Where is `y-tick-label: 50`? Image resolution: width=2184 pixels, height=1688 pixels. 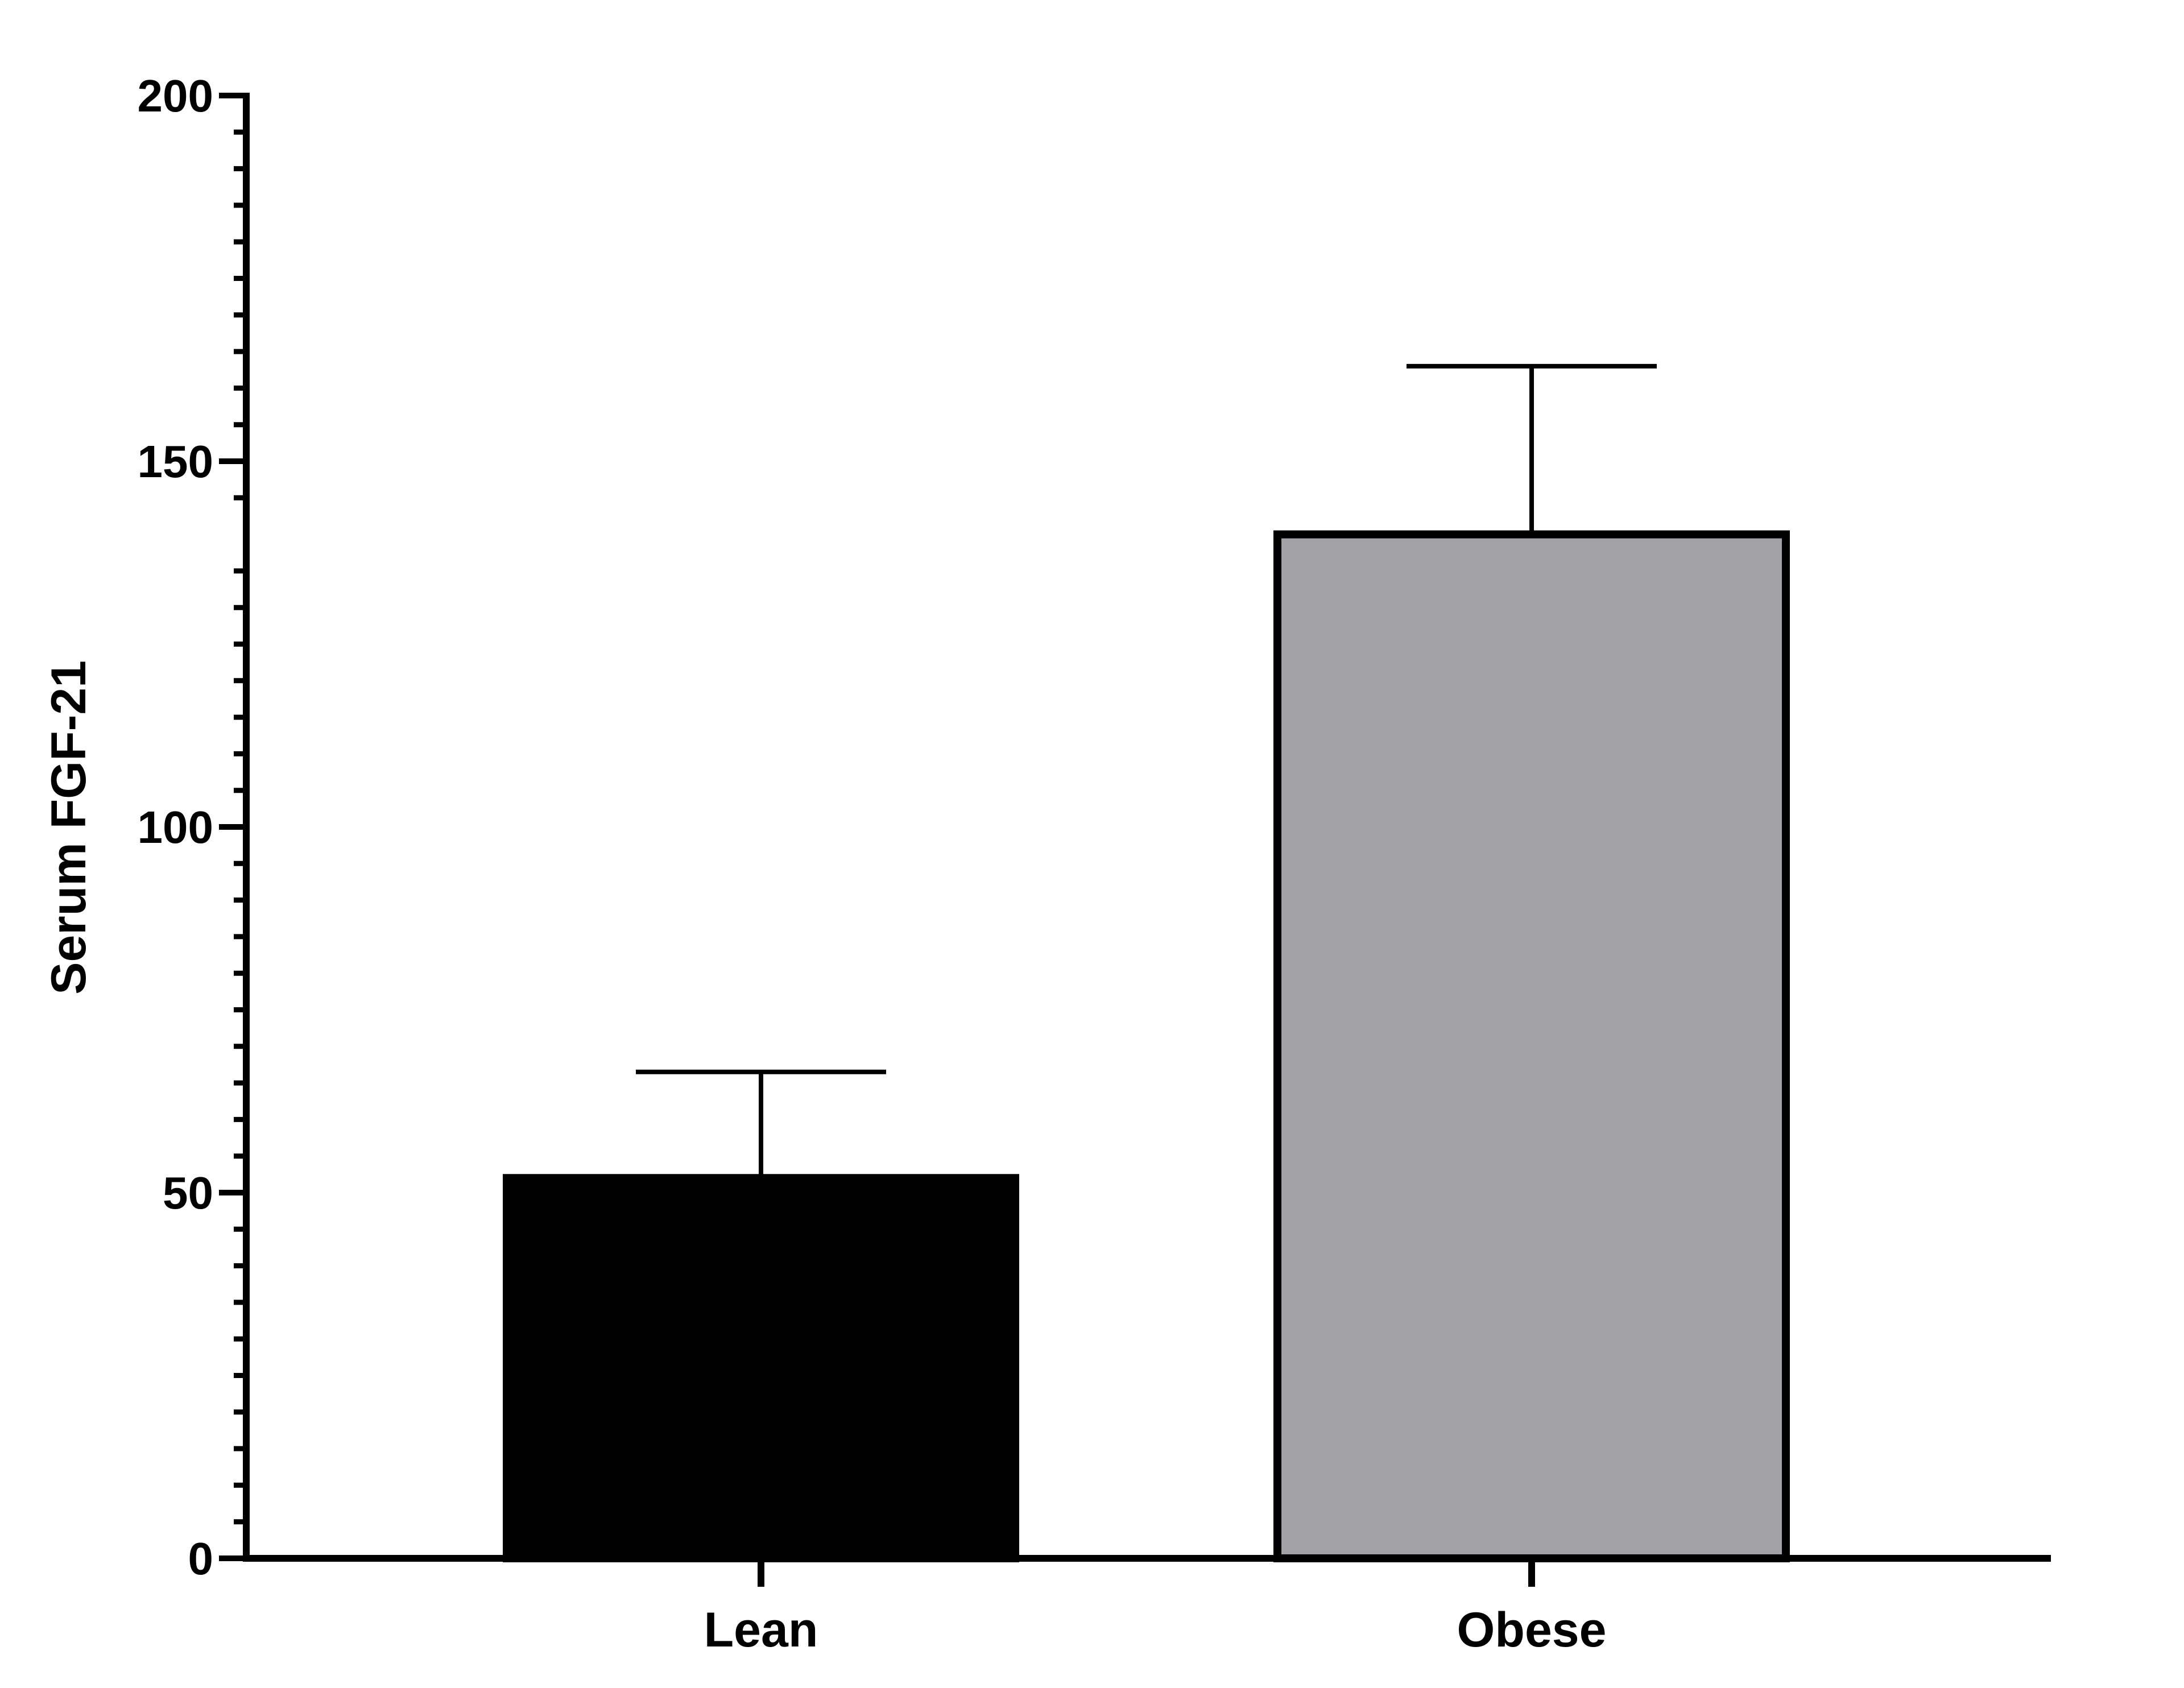
y-tick-label: 50 is located at coordinates (188, 1193).